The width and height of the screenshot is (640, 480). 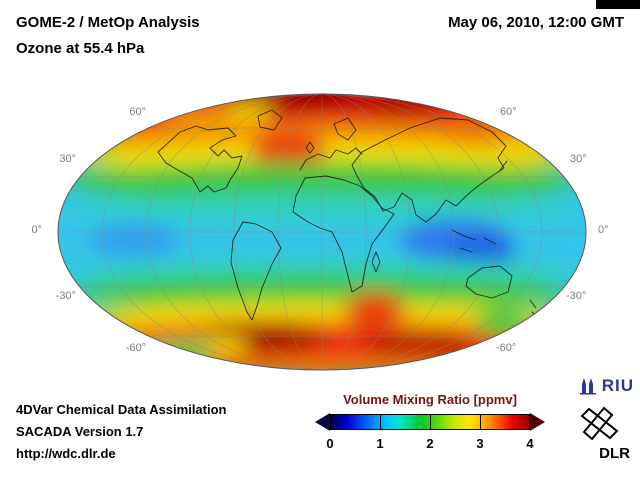 I want to click on dlr-logo: DLR, so click(x=602, y=433).